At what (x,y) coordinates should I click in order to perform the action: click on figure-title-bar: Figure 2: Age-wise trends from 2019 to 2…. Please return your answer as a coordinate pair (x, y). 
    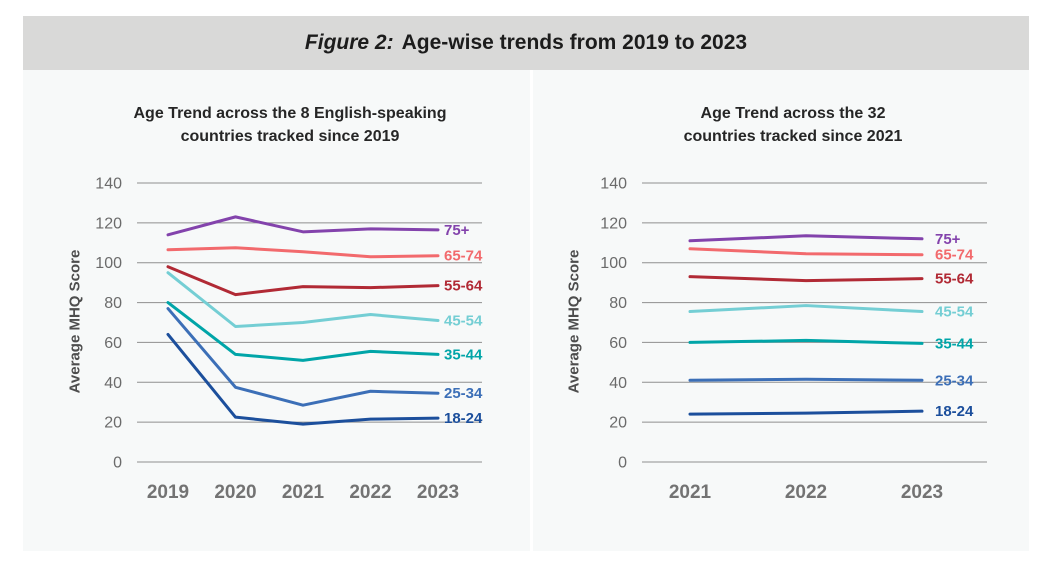
    Looking at the image, I should click on (526, 43).